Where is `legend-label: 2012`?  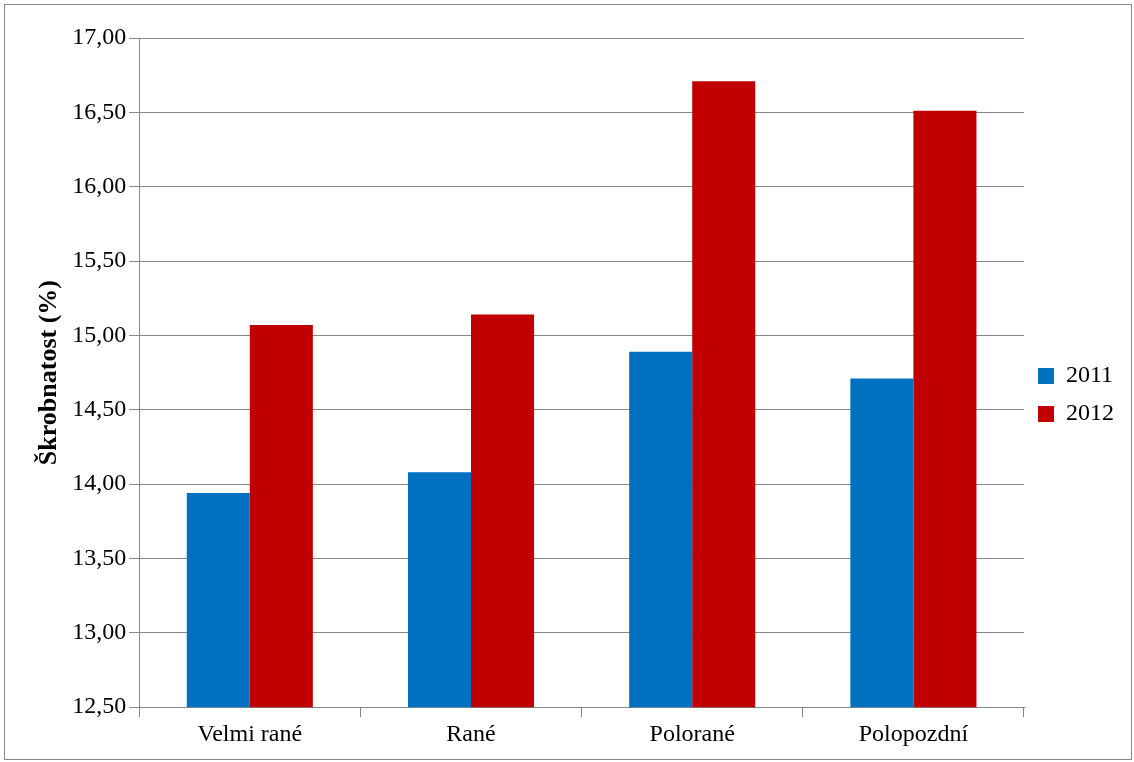
legend-label: 2012 is located at coordinates (1090, 412).